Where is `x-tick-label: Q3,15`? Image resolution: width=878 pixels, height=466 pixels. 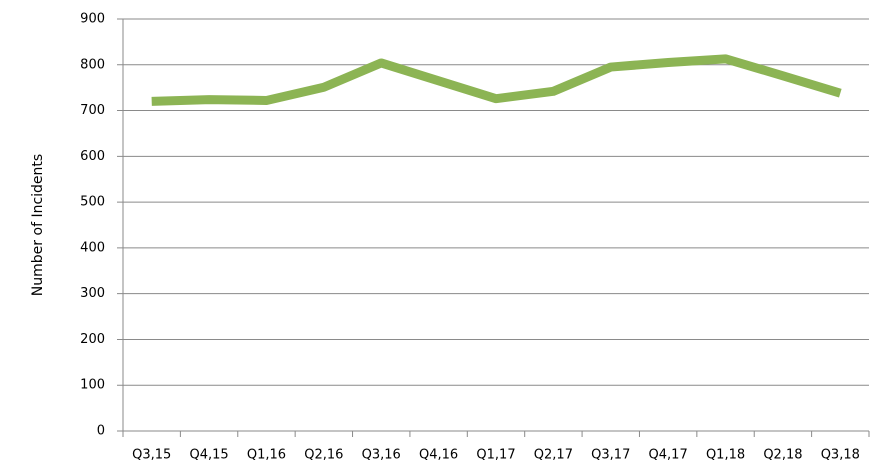
x-tick-label: Q3,15 is located at coordinates (151, 455).